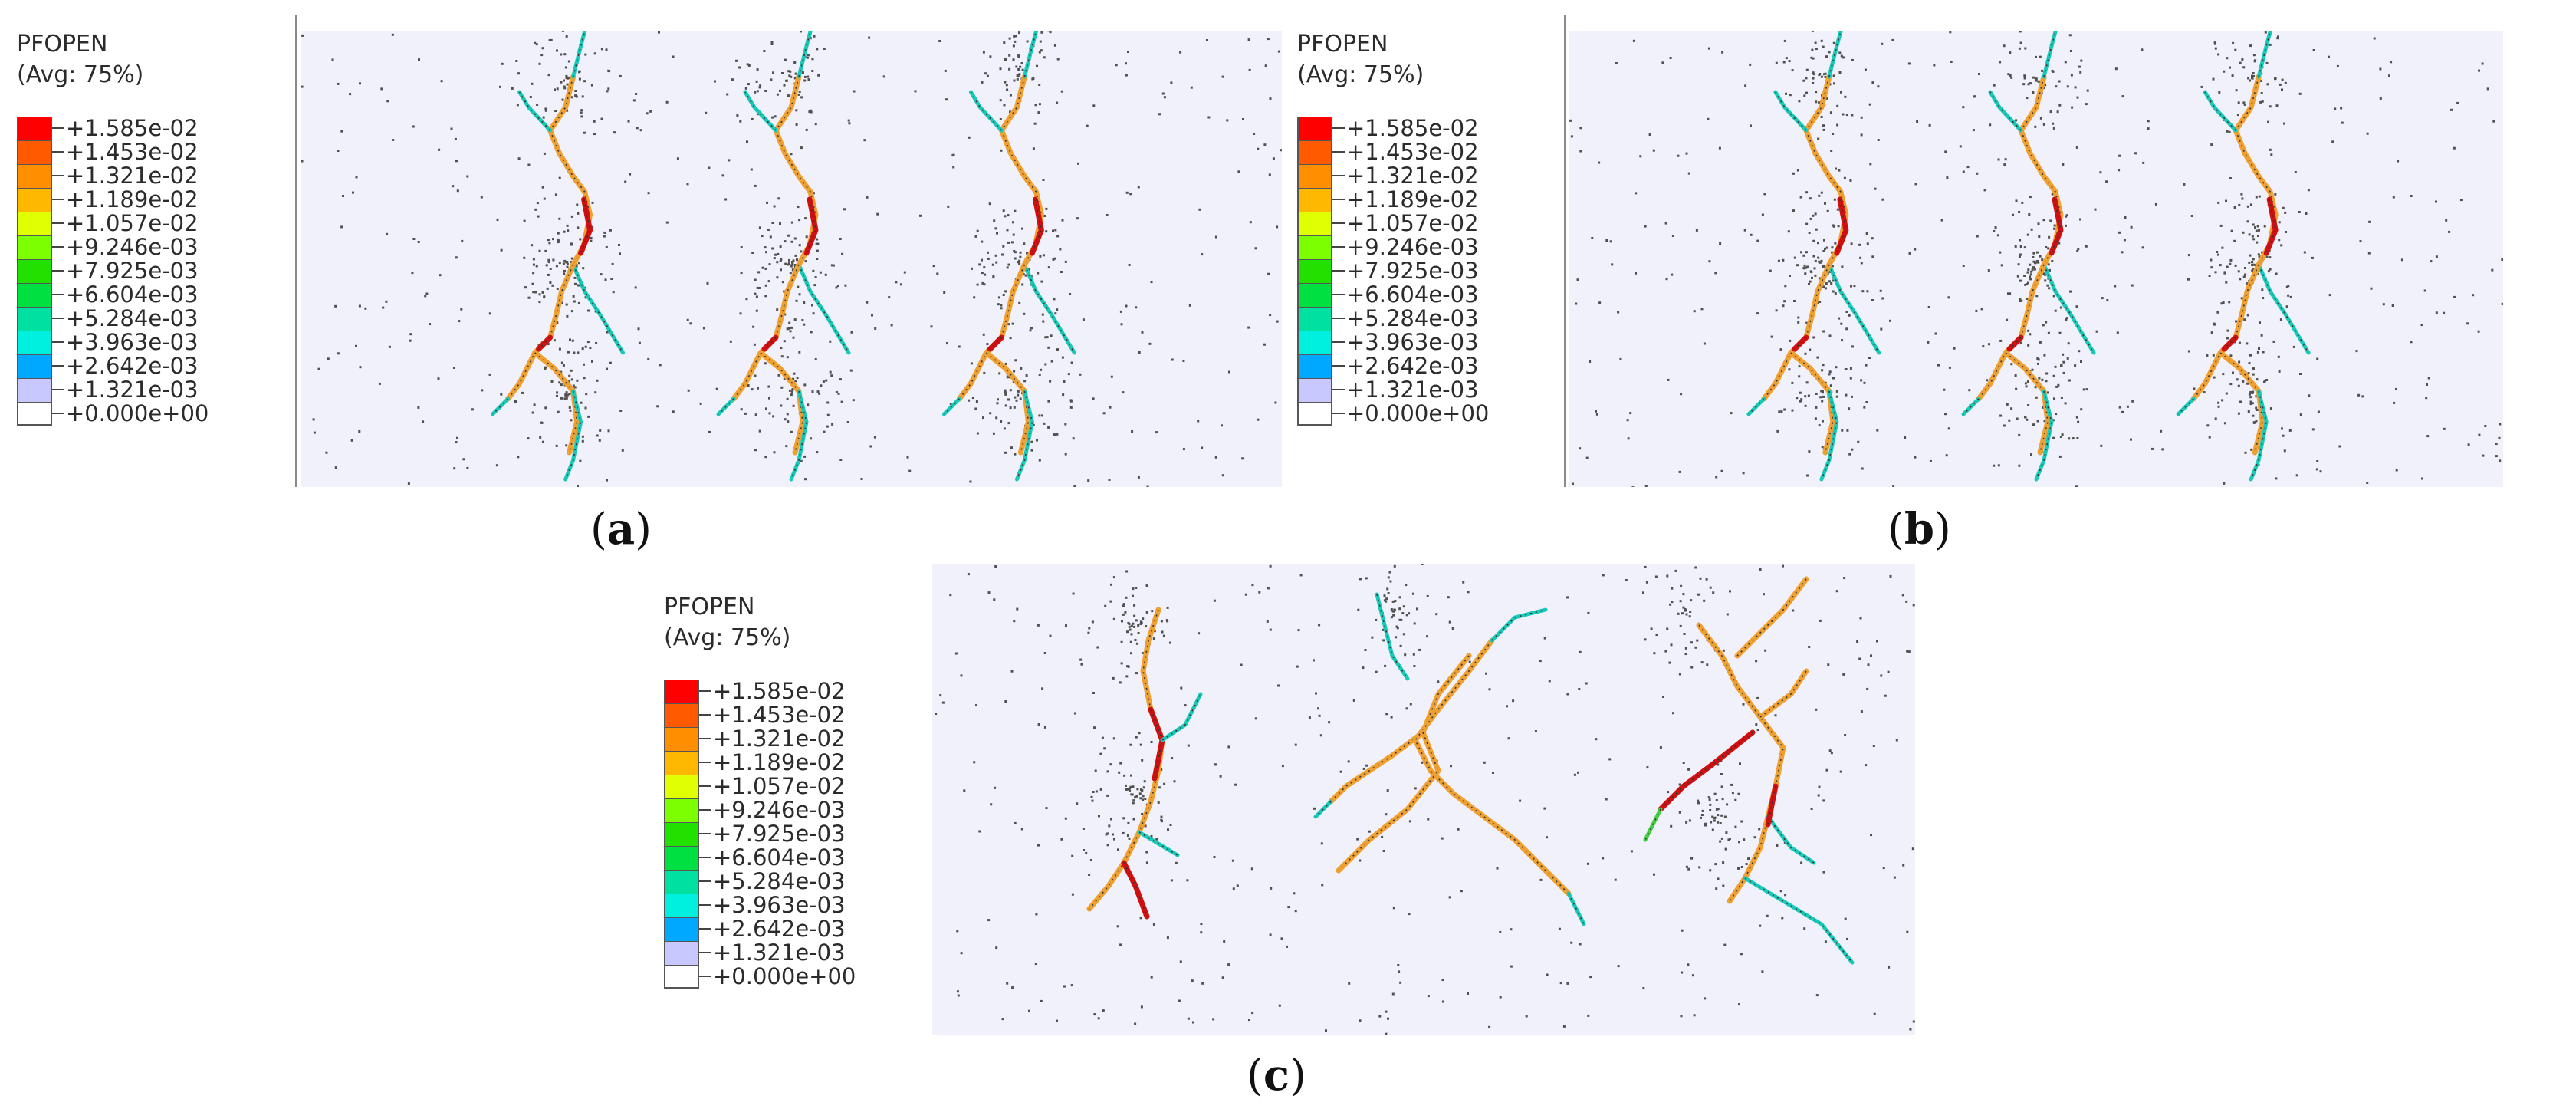  Describe the element at coordinates (1919, 529) in the screenshot. I see `caption-b: (b)` at that location.